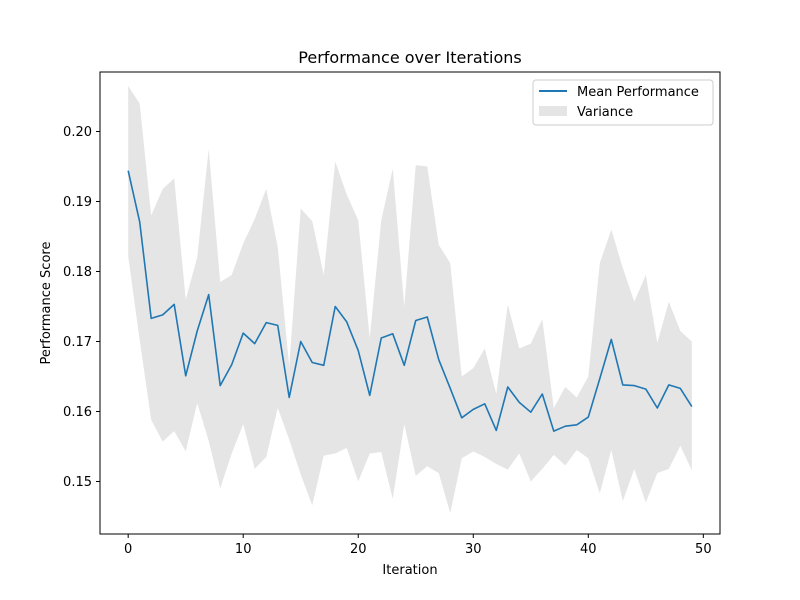  Describe the element at coordinates (128, 549) in the screenshot. I see `x-tick-label: 0` at that location.